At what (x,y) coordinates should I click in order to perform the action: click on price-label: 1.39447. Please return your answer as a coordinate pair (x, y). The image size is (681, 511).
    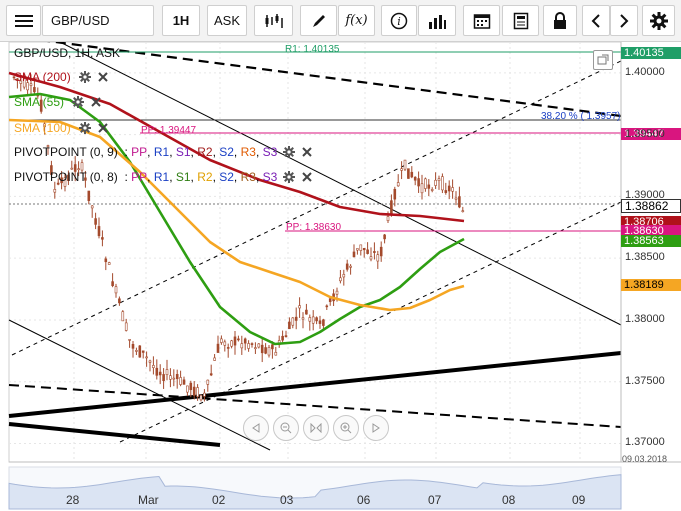
    Looking at the image, I should click on (651, 134).